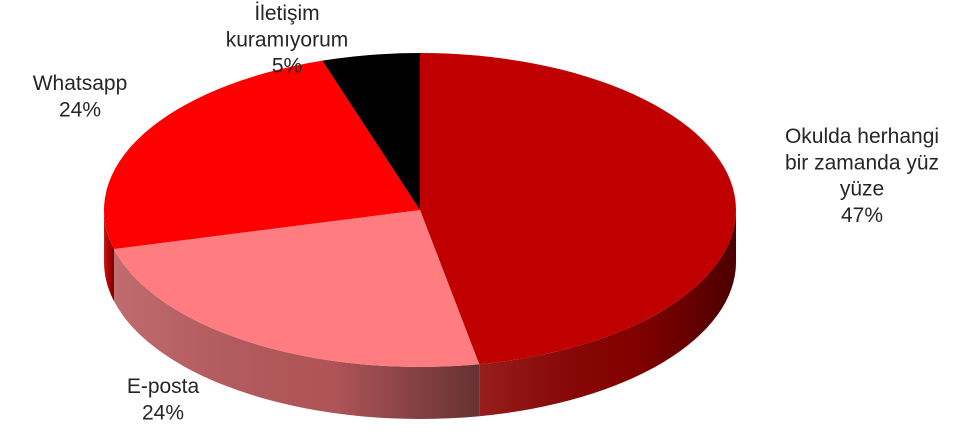  Describe the element at coordinates (296, 288) in the screenshot. I see `pie-slice-e-posta` at that location.